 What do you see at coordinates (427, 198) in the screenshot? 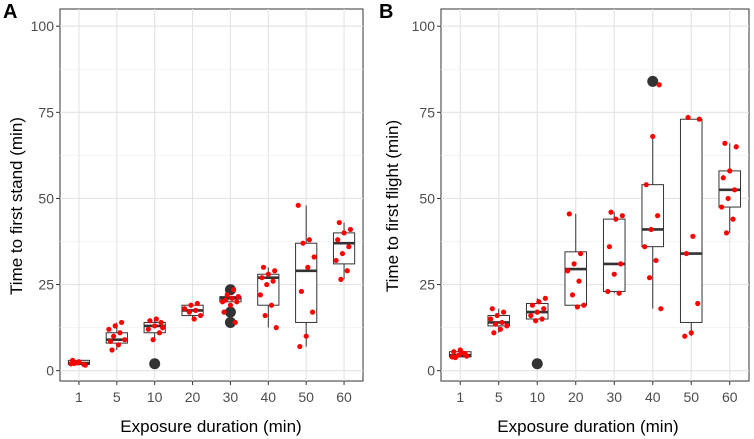
I see `y-tick-label-b: 50` at bounding box center [427, 198].